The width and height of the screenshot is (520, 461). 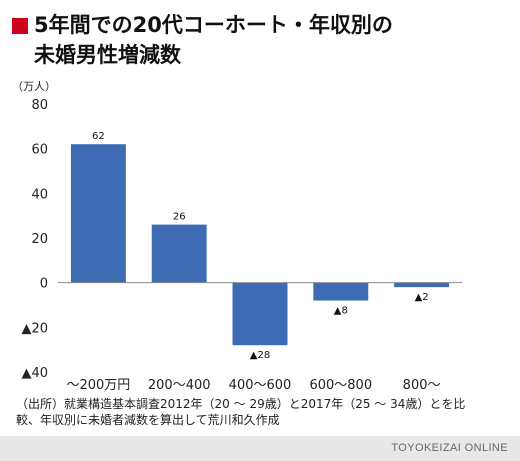 I want to click on y-tick-label: 20, so click(x=39, y=239).